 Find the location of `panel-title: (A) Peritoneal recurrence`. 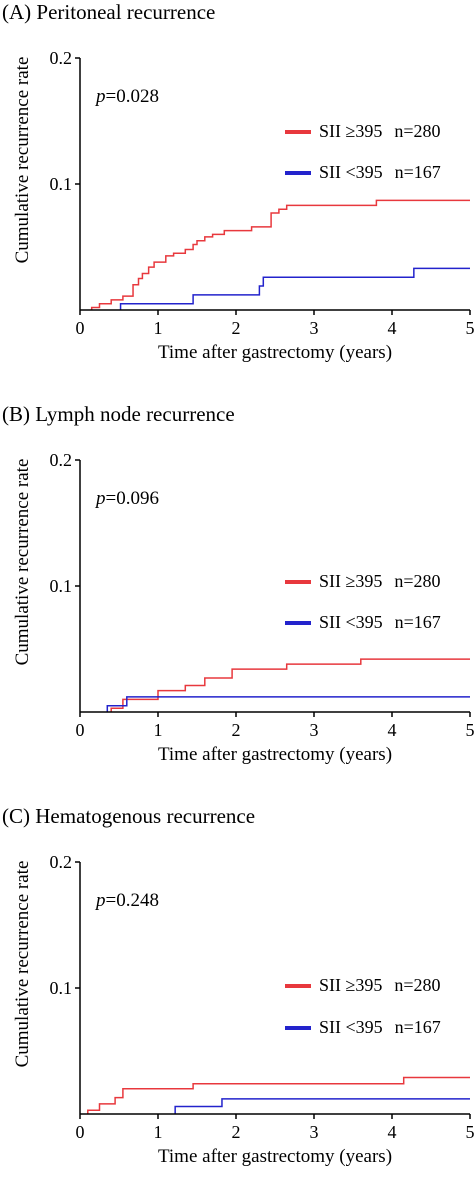

panel-title: (A) Peritoneal recurrence is located at coordinates (108, 12).